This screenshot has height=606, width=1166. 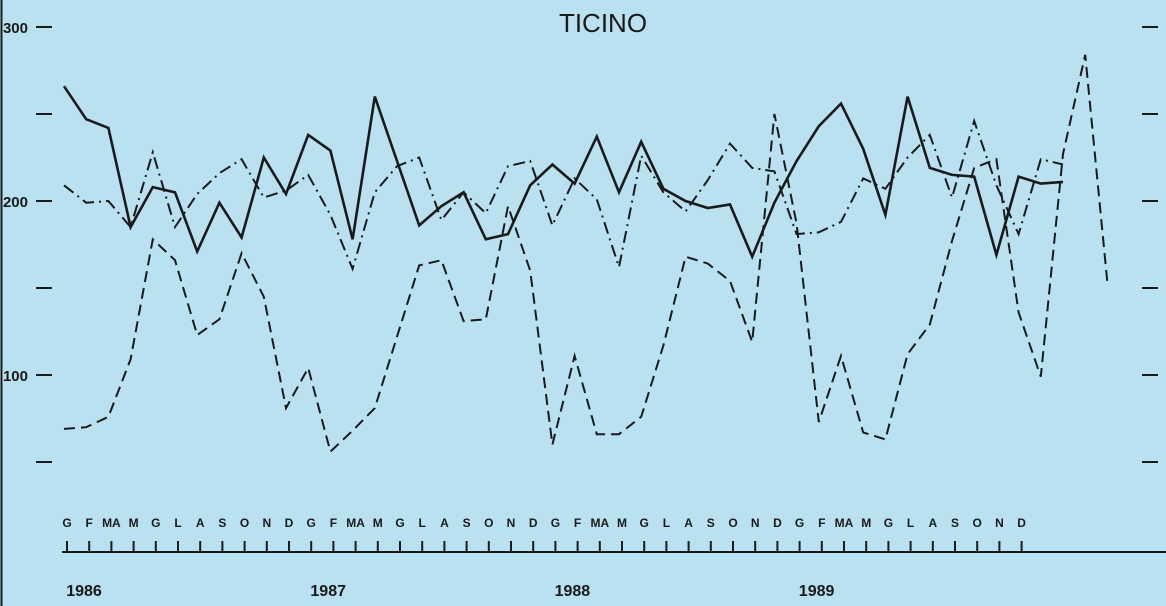 I want to click on year-label: 1989, so click(x=817, y=591).